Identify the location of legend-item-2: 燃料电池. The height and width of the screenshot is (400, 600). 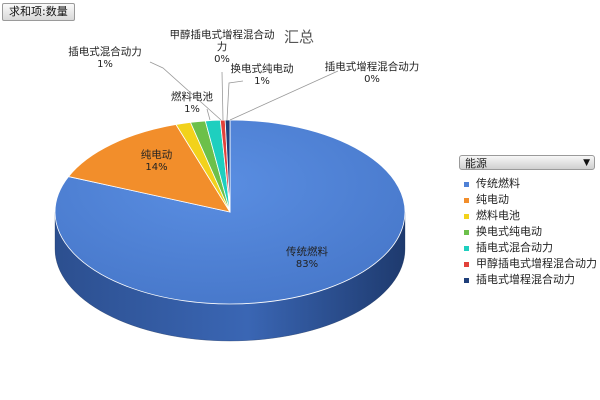
(530, 216).